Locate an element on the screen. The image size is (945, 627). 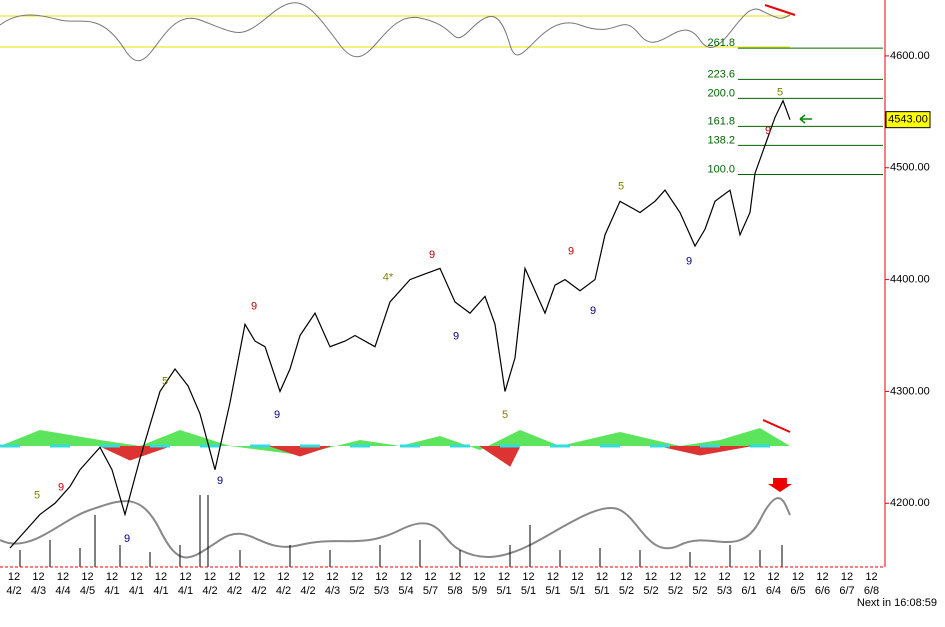
x-date-label: 5/7 is located at coordinates (430, 591).